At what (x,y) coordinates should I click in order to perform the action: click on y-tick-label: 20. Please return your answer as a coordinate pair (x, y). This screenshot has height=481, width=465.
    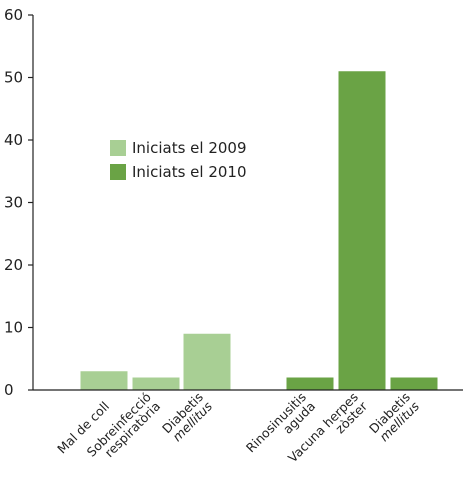
    Looking at the image, I should click on (13, 265).